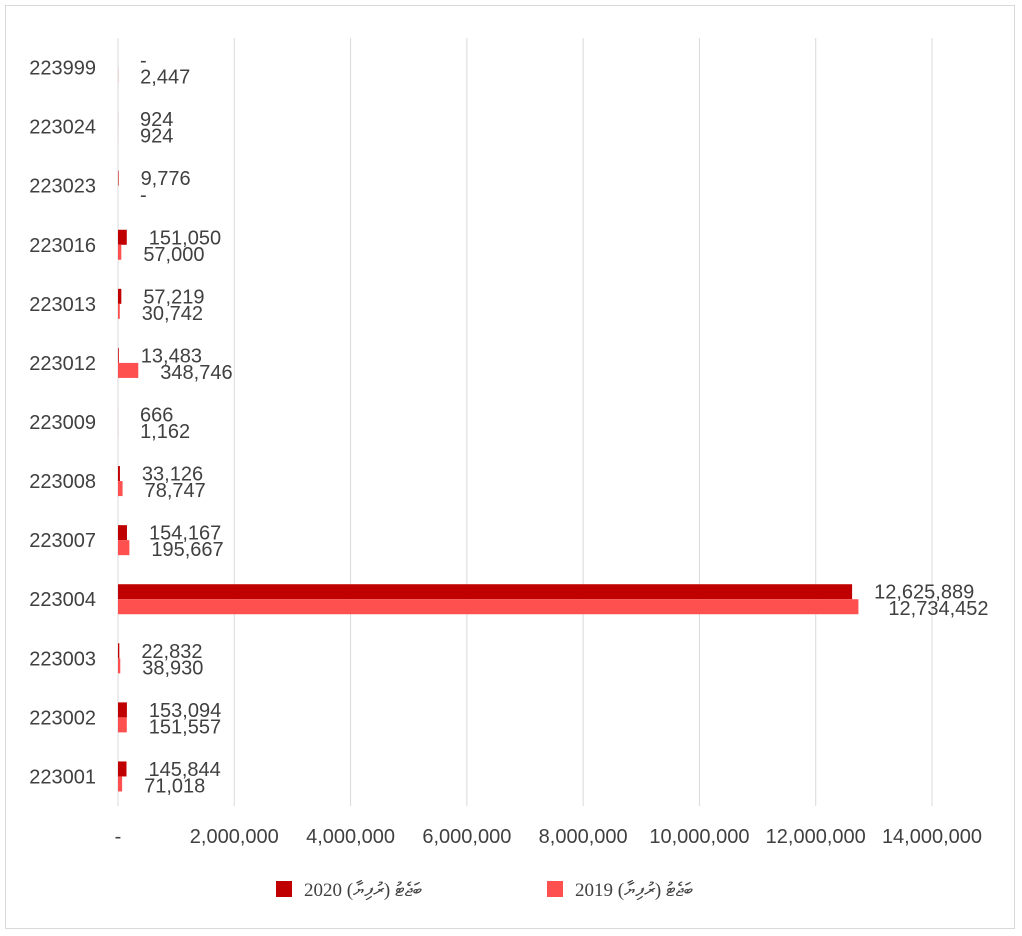 The image size is (1022, 936). Describe the element at coordinates (165, 432) in the screenshot. I see `data-label-2019: 1,162` at that location.